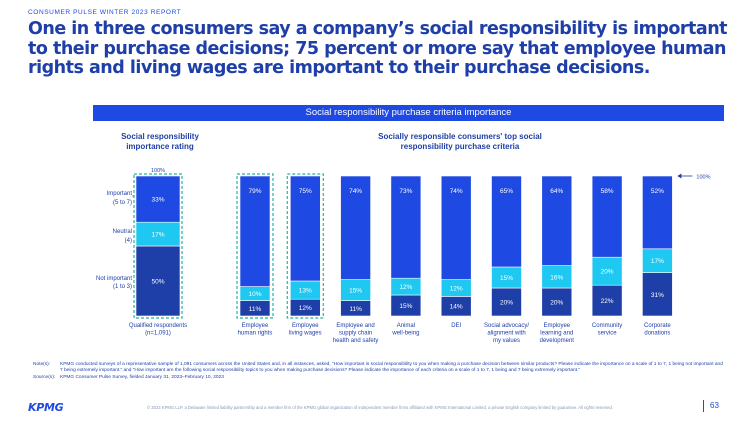 This screenshot has width=750, height=422. What do you see at coordinates (122, 203) in the screenshot?
I see `left-row-label: (5 to 7)` at bounding box center [122, 203].